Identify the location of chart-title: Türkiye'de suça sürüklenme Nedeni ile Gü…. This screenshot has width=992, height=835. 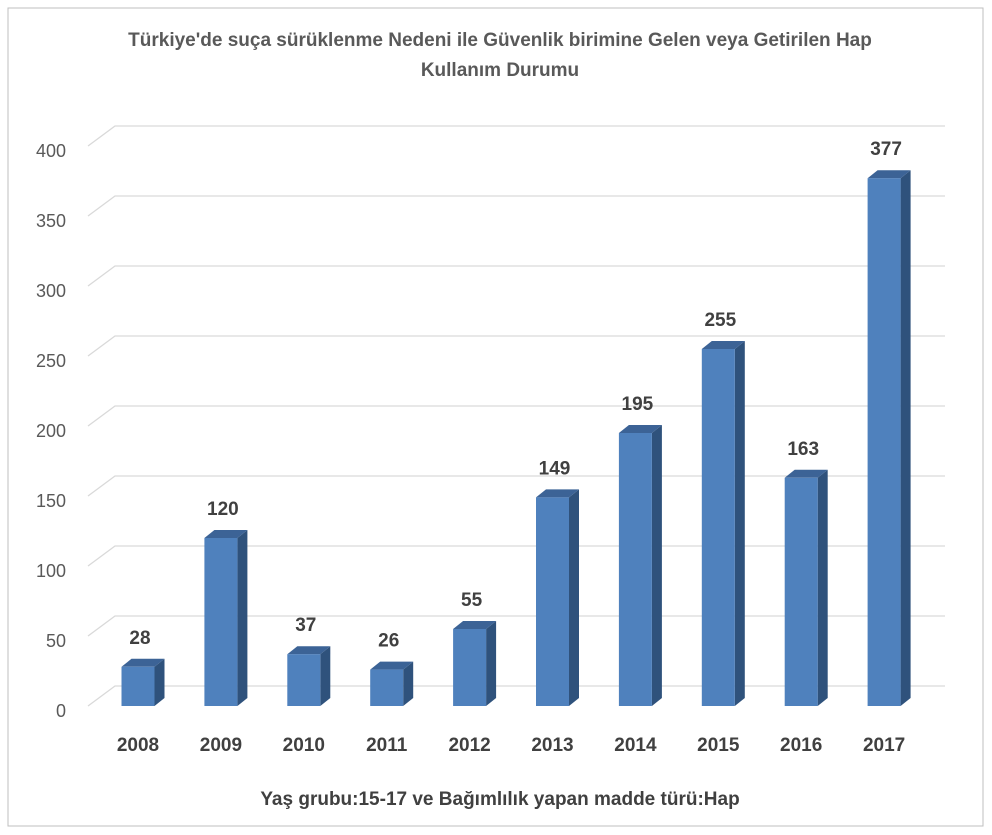
(500, 55).